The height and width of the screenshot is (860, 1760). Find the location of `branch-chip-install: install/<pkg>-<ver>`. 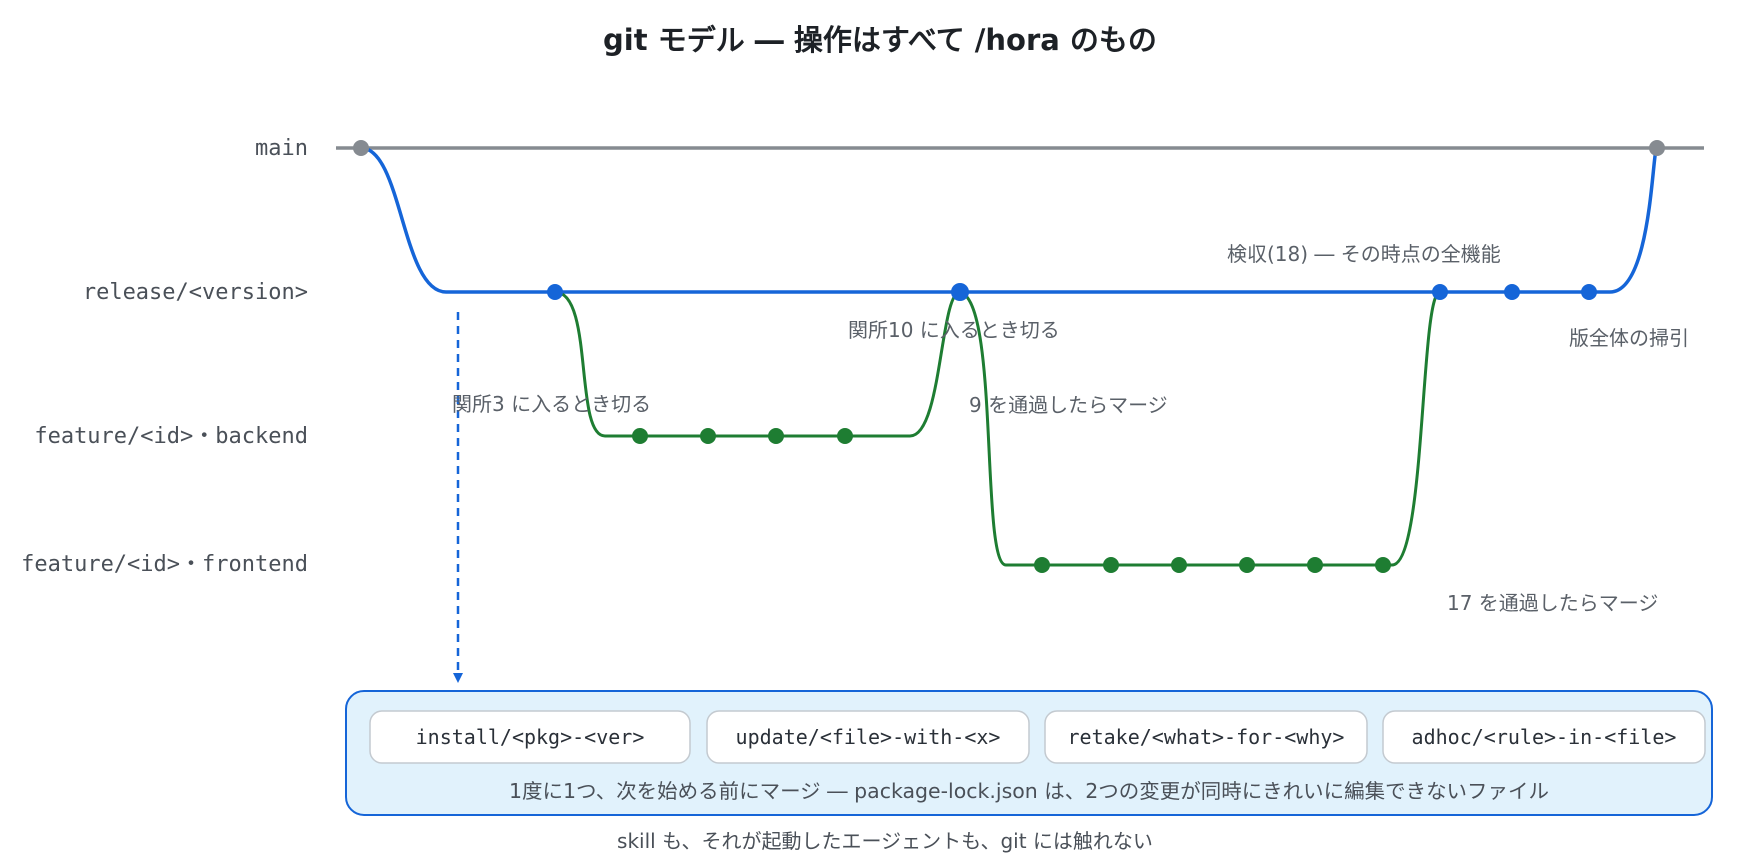

branch-chip-install: install/<pkg>-<ver> is located at coordinates (530, 737).